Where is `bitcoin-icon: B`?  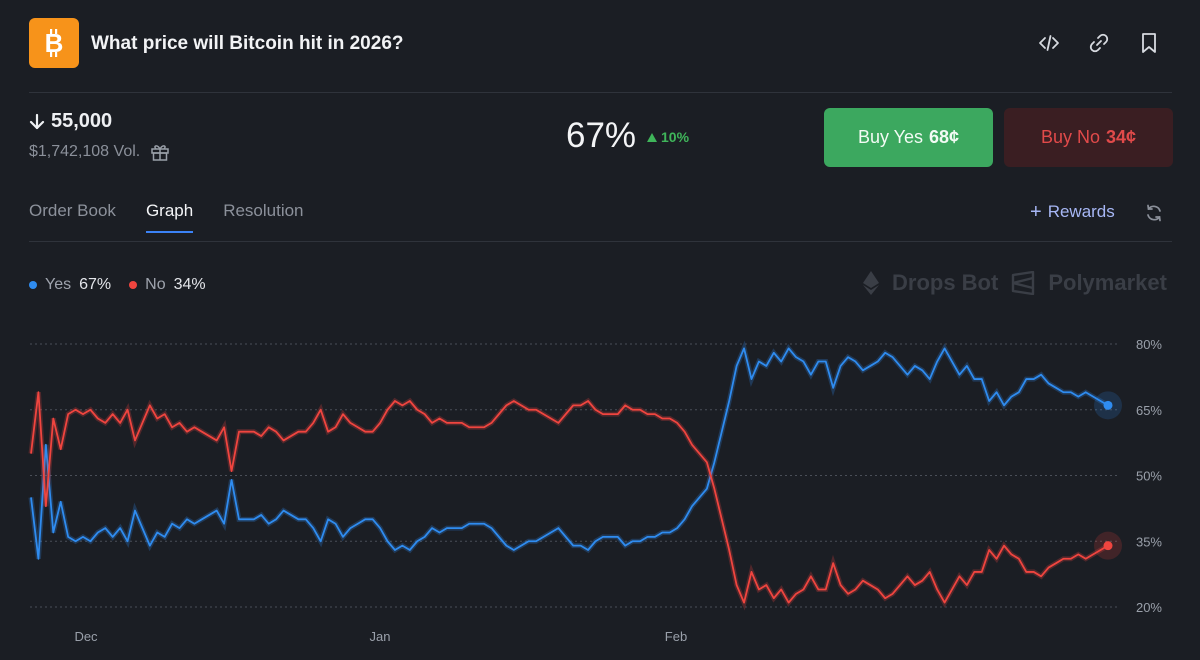 bitcoin-icon: B is located at coordinates (54, 43).